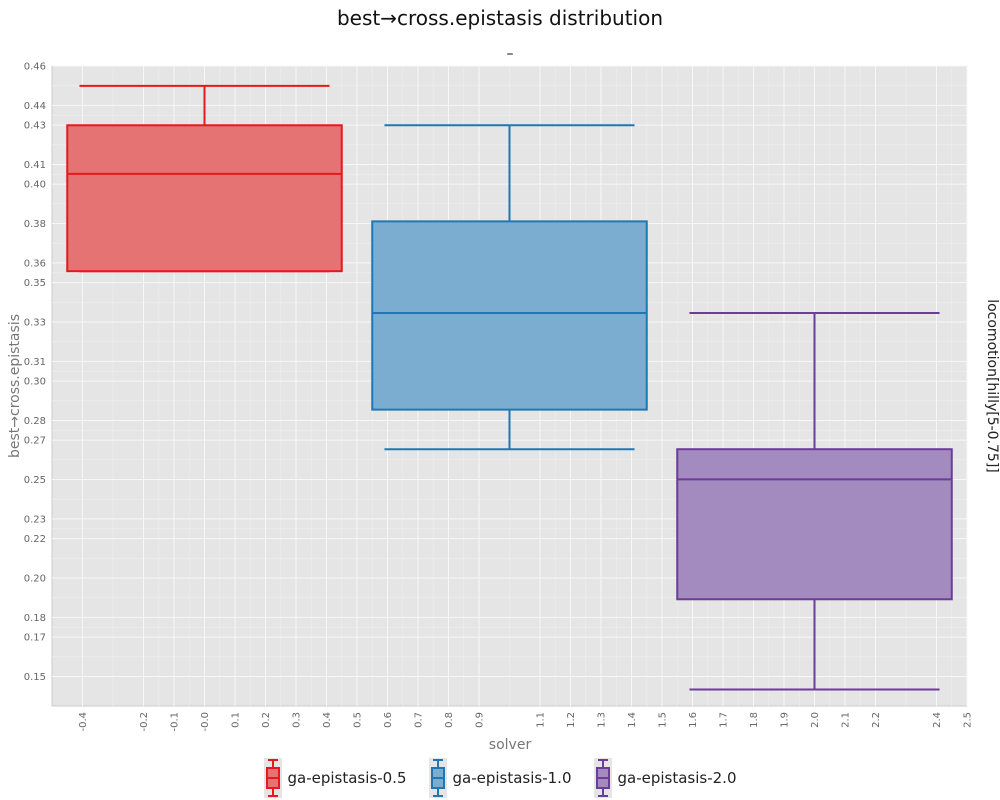  Describe the element at coordinates (205, 722) in the screenshot. I see `x-tick-label: -0.0` at that location.